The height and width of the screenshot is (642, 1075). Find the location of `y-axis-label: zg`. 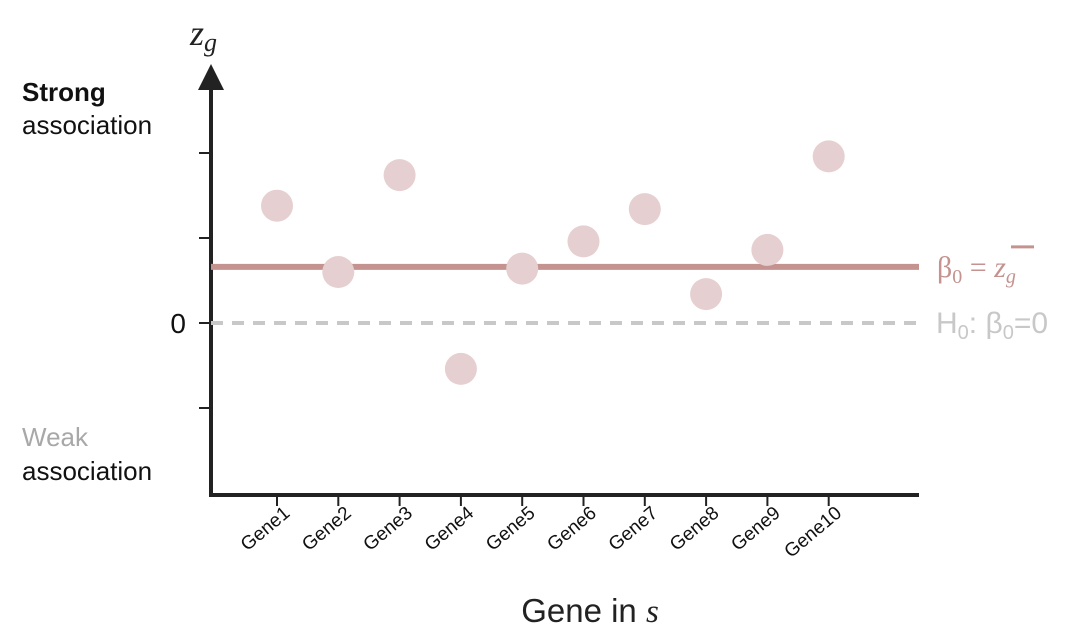

y-axis-label: zg is located at coordinates (203, 35).